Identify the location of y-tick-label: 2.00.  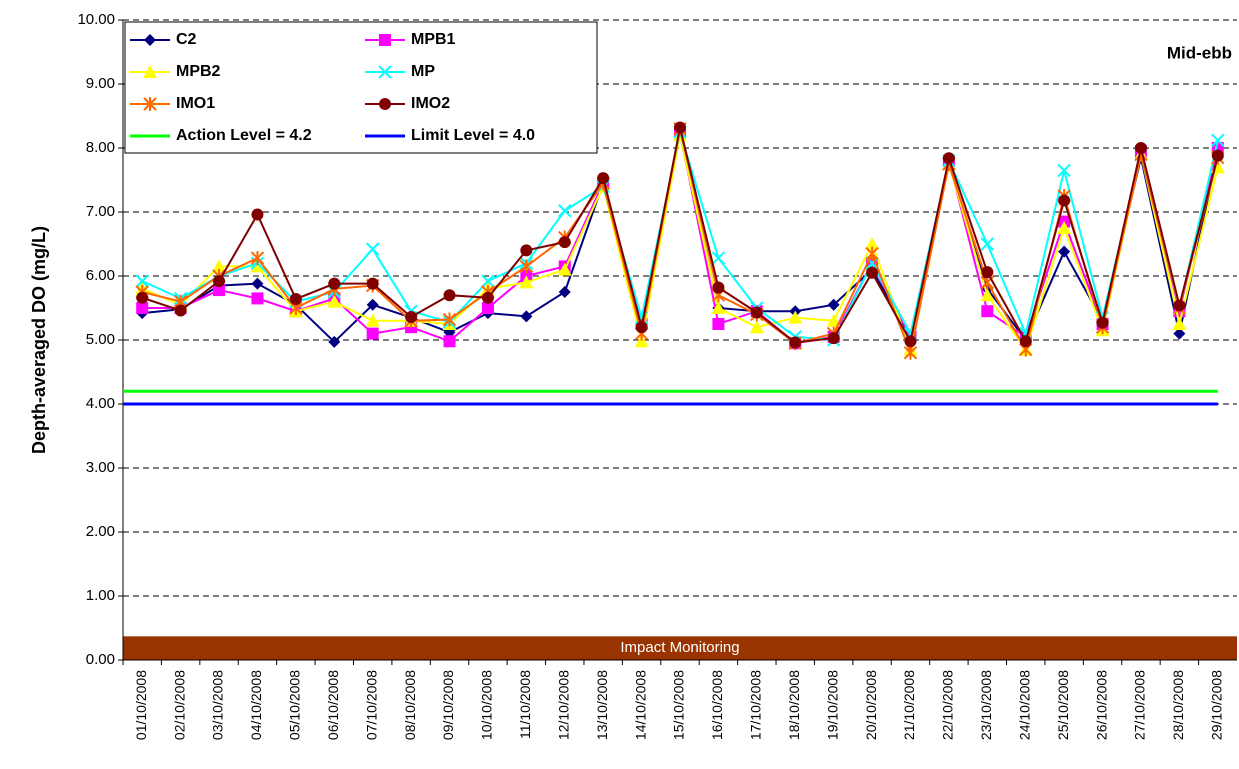
(100, 531).